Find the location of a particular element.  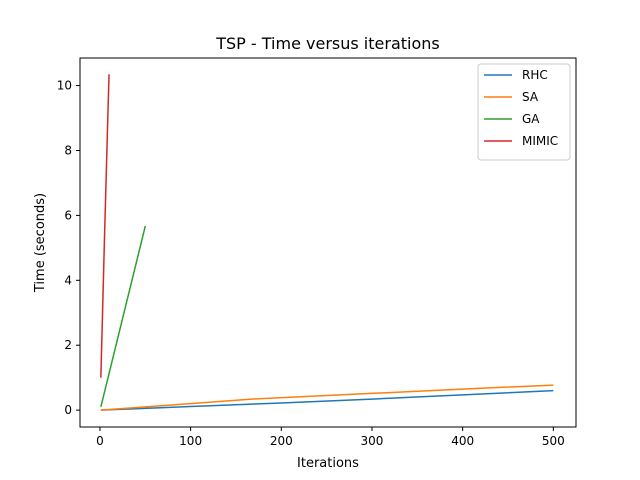

series-line-sa is located at coordinates (327, 397).